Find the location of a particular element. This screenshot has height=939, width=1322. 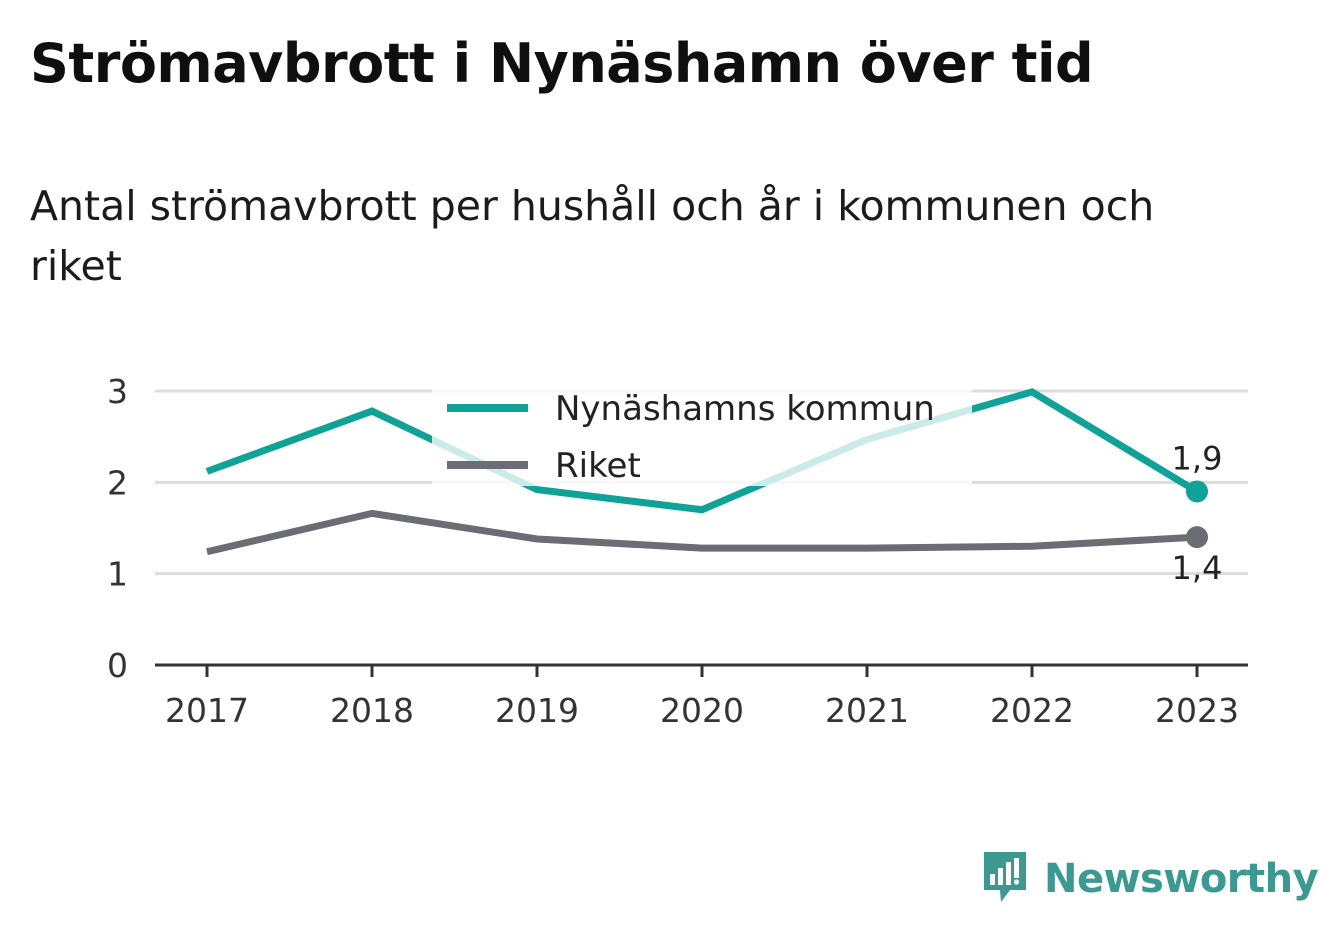

x-tick-label: 2018 is located at coordinates (372, 710).